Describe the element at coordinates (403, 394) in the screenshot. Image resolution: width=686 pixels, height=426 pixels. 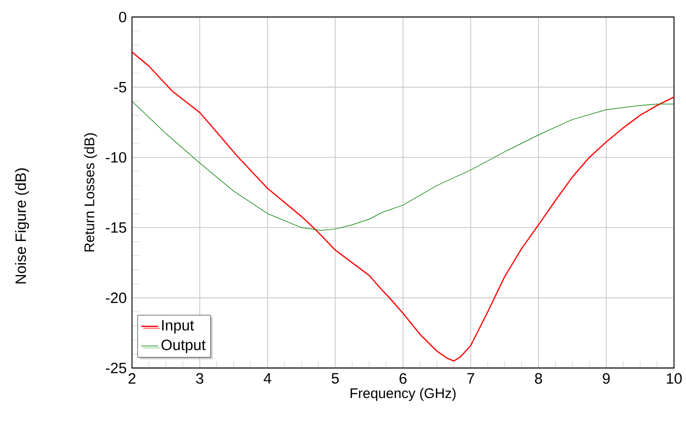
I see `x-axis-title: Frequency (GHz)` at that location.